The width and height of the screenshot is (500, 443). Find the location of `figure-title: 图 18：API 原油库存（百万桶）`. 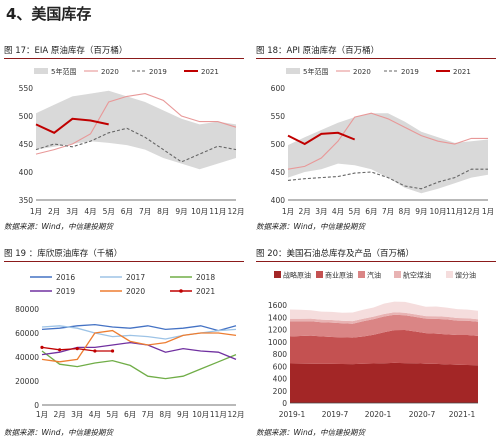

figure-title: 图 18：API 原油库存（百万桶） is located at coordinates (318, 51).